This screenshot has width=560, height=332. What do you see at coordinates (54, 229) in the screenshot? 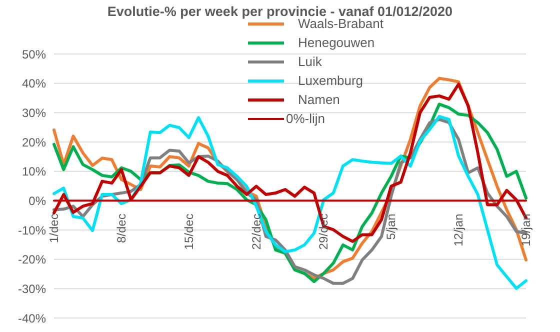
I see `x-tick-label: 1/dec` at bounding box center [54, 229].